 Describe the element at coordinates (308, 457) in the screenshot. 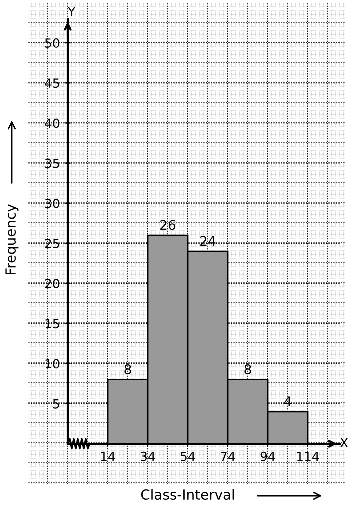

I see `x-tick-label: 114` at that location.